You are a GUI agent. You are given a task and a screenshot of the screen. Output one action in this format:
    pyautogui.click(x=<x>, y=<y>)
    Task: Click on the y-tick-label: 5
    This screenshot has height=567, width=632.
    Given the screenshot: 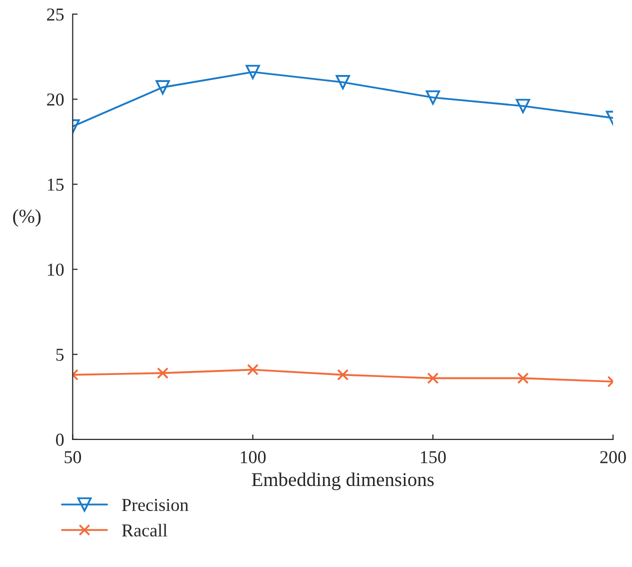 What is the action you would take?
    pyautogui.click(x=60, y=354)
    